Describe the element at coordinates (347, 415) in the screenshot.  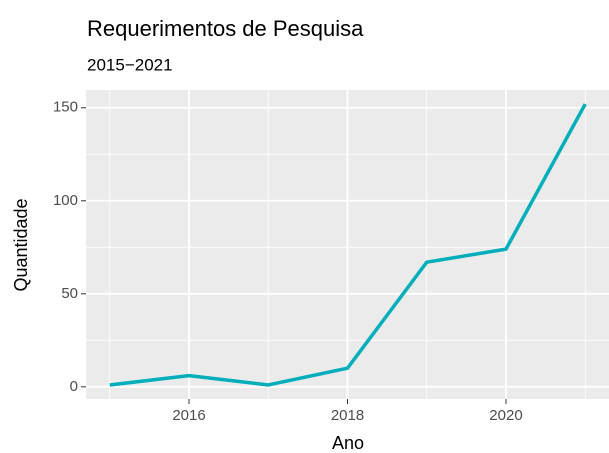
I see `x-tick-label: 2018` at that location.